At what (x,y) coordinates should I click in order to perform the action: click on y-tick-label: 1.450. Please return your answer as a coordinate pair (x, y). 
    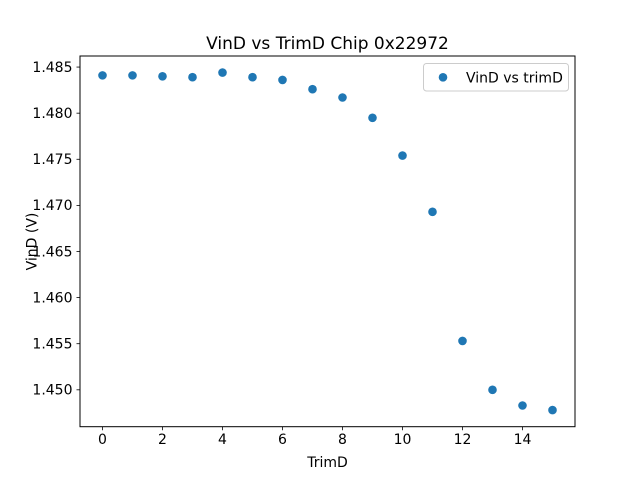
    Looking at the image, I should click on (52, 391).